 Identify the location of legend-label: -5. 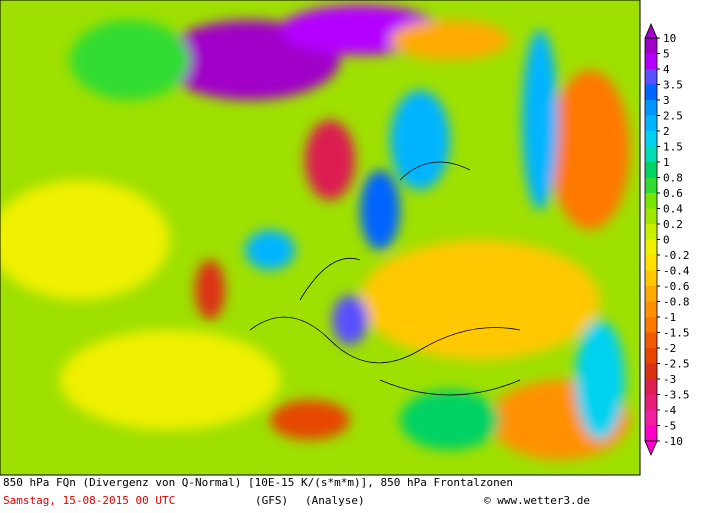
(669, 426).